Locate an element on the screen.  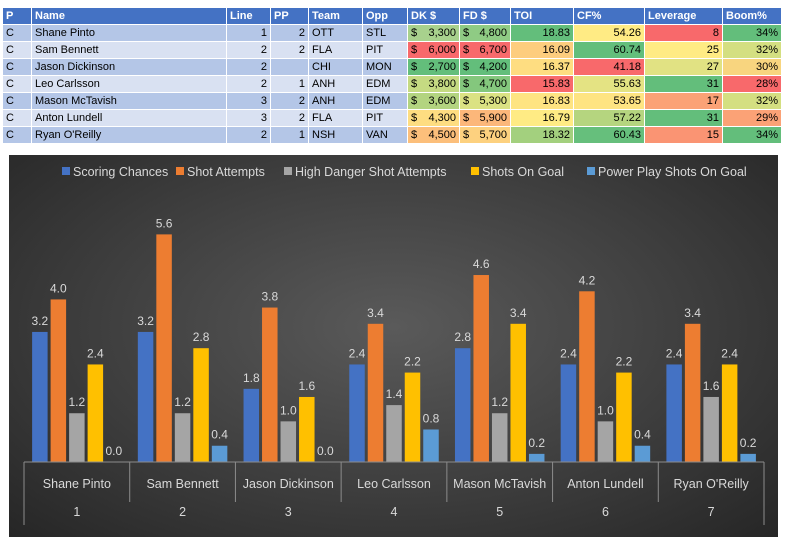
cell-cf-pct: 55.63 is located at coordinates (609, 84).